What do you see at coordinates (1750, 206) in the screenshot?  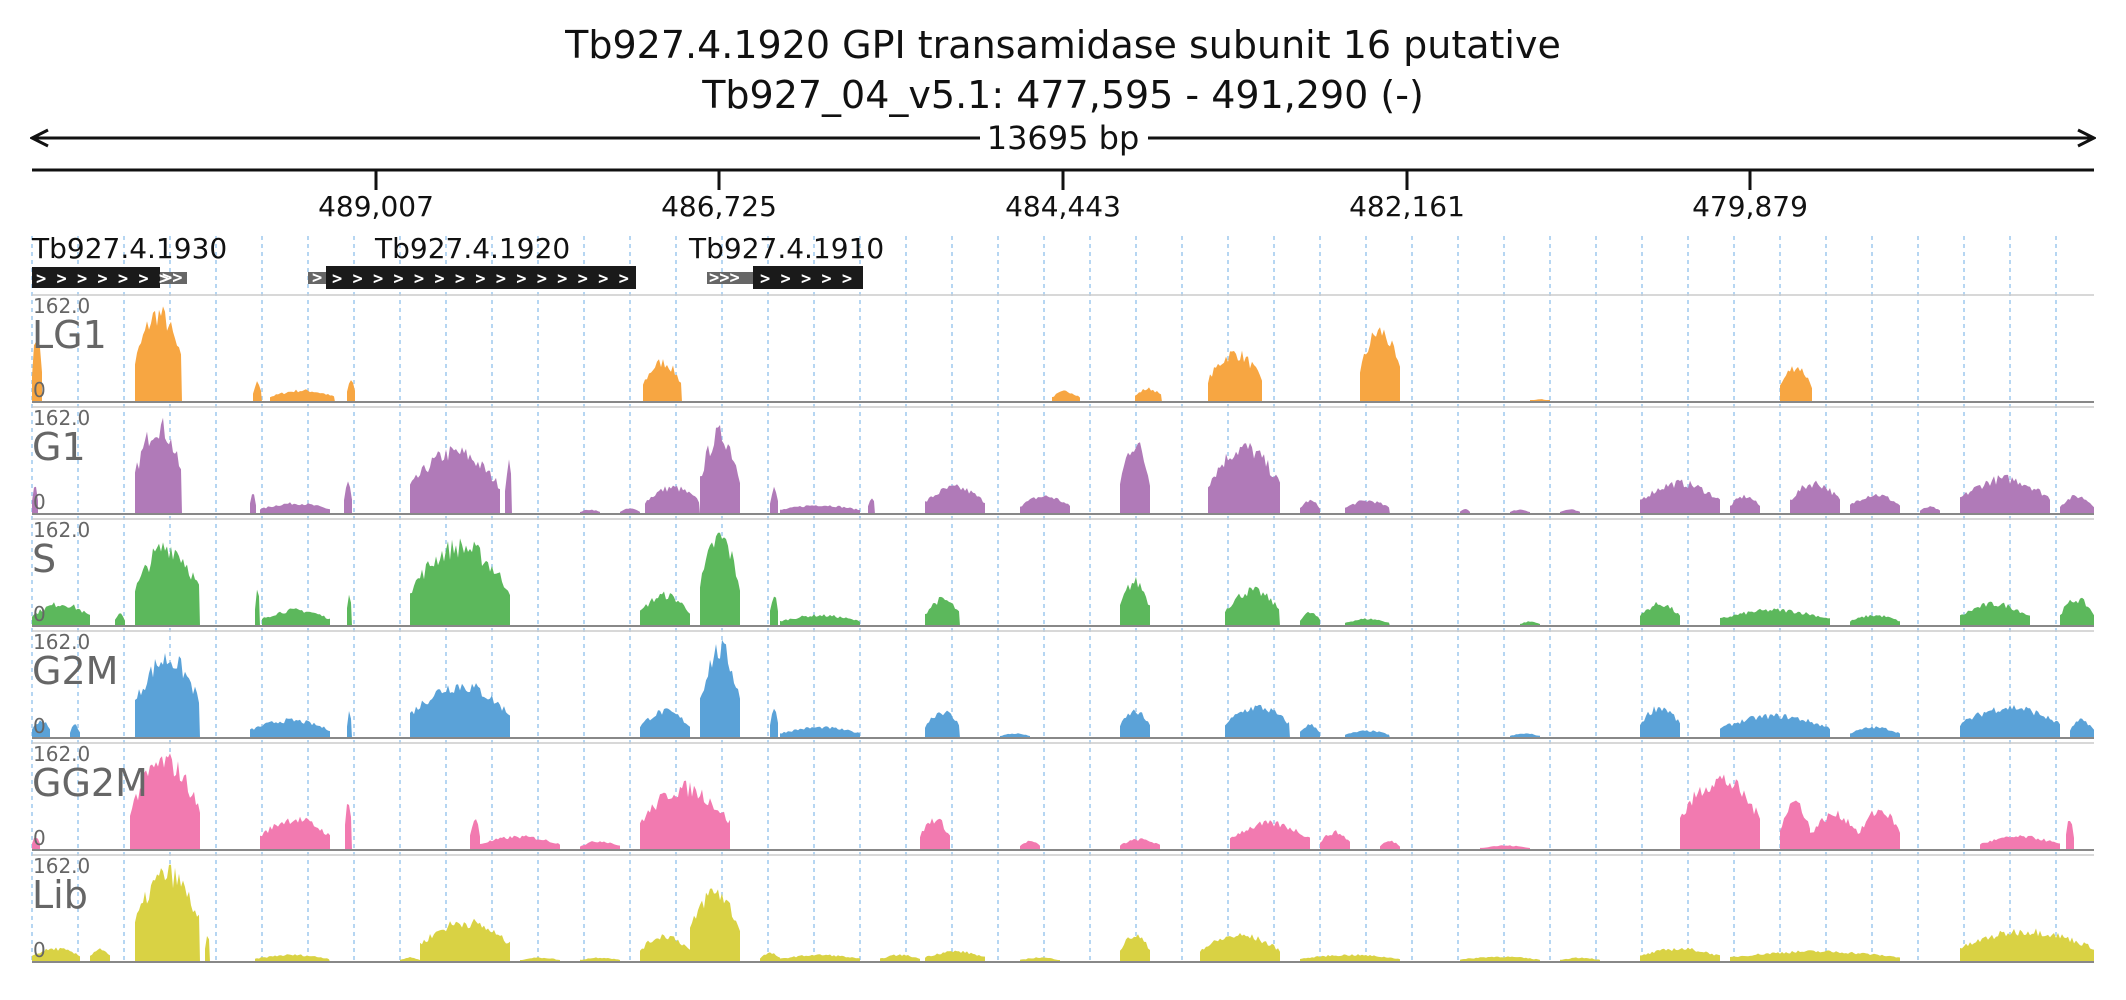 I see `axis-tick-label: 479,879` at bounding box center [1750, 206].